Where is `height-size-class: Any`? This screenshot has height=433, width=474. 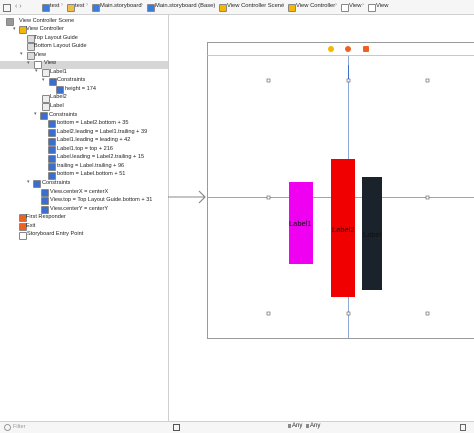 height-size-class: Any is located at coordinates (315, 426).